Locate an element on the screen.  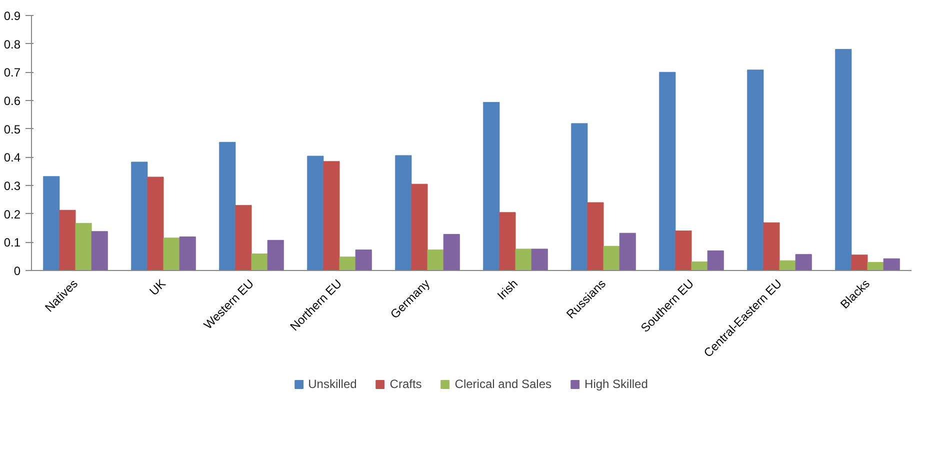
y-tick-label: 0.3 is located at coordinates (12, 186).